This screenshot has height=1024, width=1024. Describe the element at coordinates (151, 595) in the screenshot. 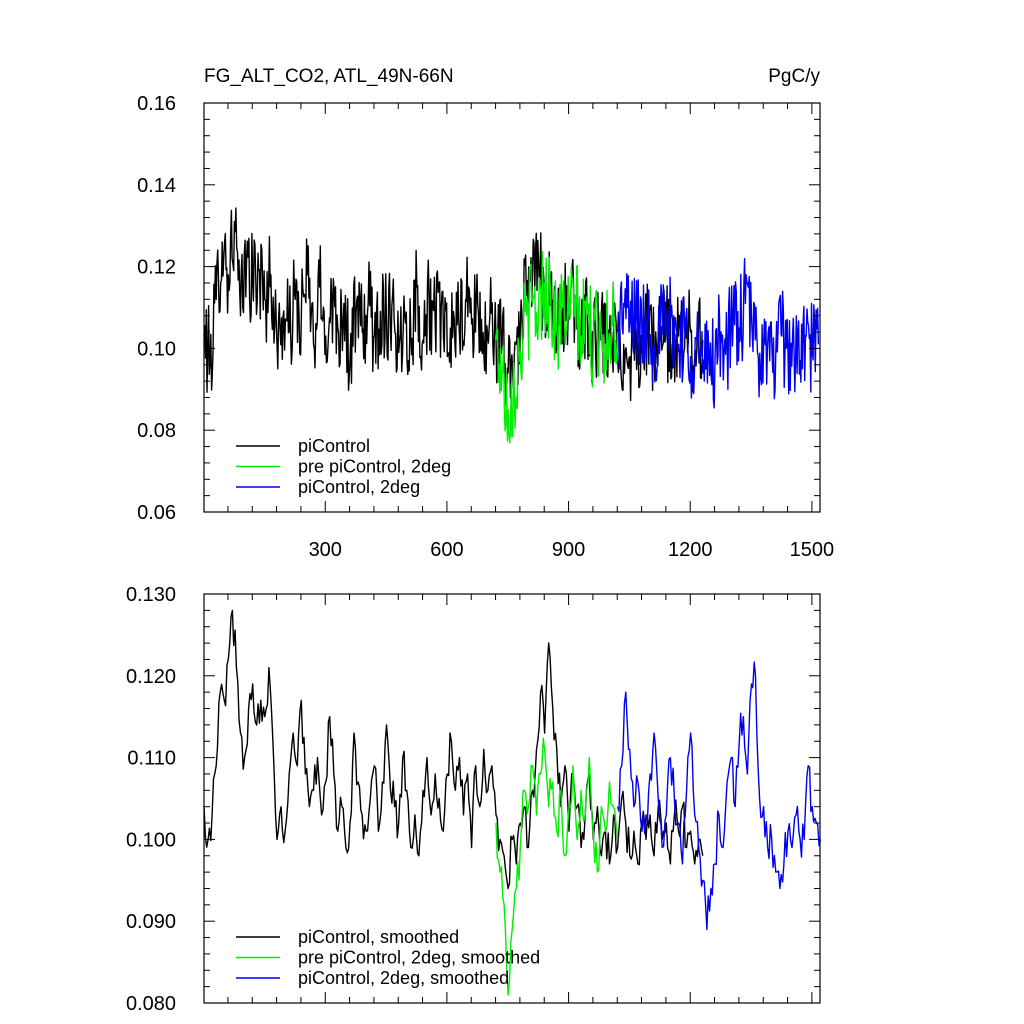

I see `bottom-y-tick-label: 0.130` at that location.